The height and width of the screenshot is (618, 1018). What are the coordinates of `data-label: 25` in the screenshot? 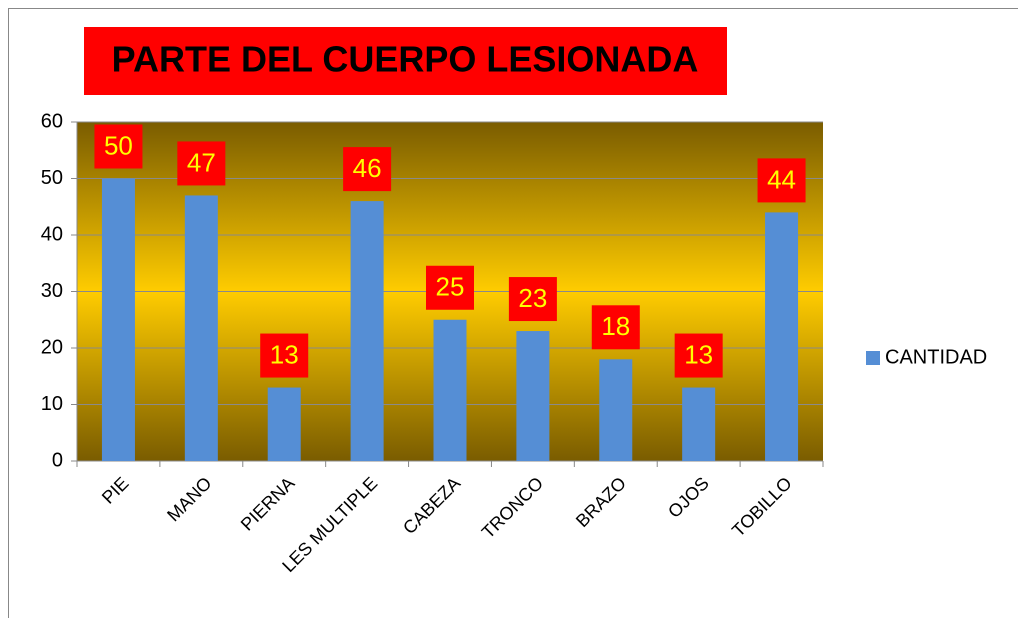 It's located at (450, 287).